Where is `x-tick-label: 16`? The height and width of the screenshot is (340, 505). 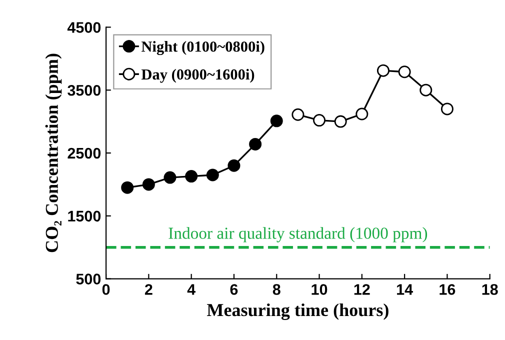 x-tick-label: 16 is located at coordinates (448, 289).